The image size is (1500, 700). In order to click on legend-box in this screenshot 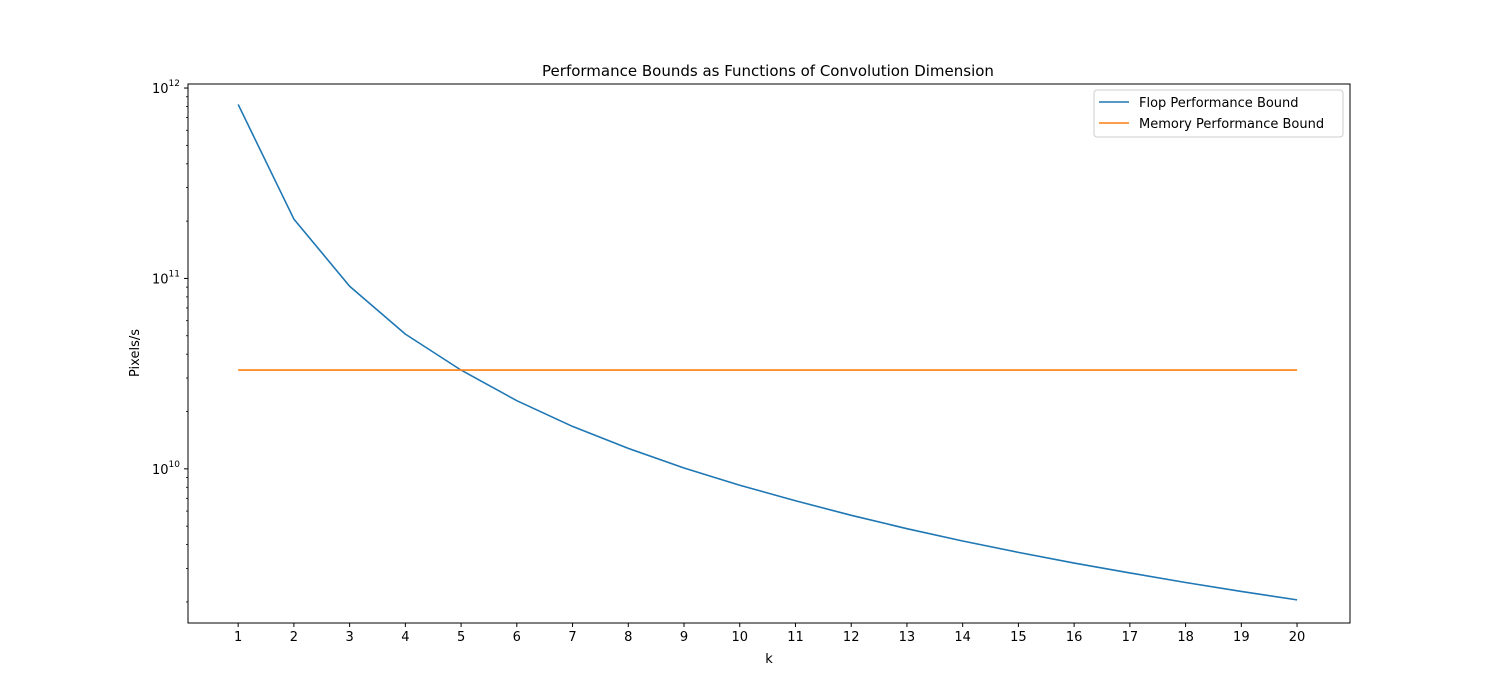, I will do `click(1218, 113)`.